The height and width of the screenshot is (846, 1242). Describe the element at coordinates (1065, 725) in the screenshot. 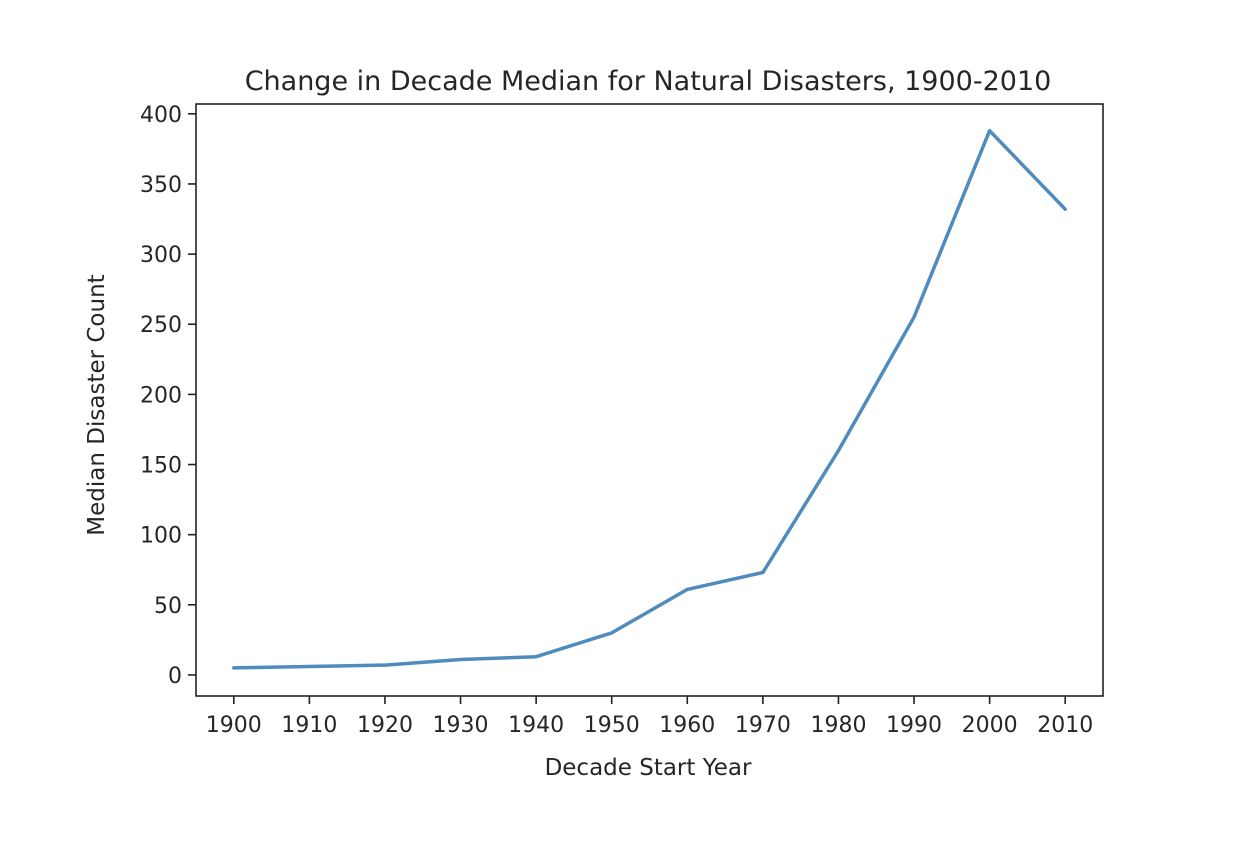

I see `x-tick-label: 2010` at that location.